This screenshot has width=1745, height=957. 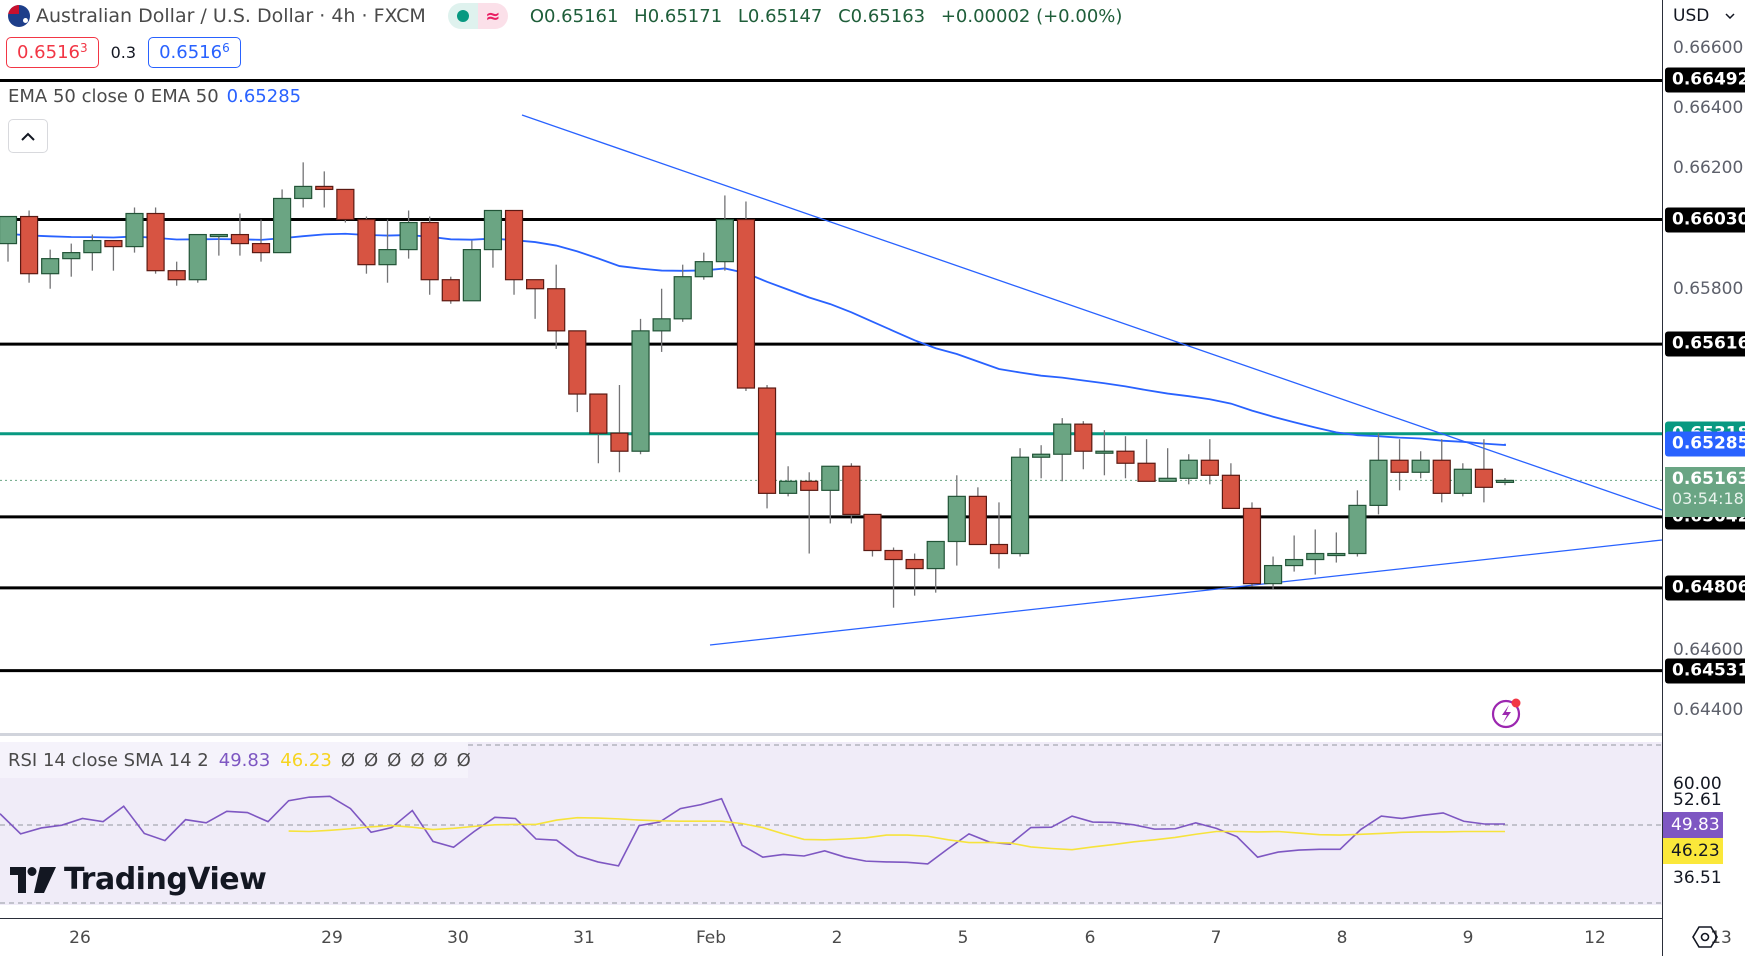 I want to click on time-axis, so click(x=831, y=937).